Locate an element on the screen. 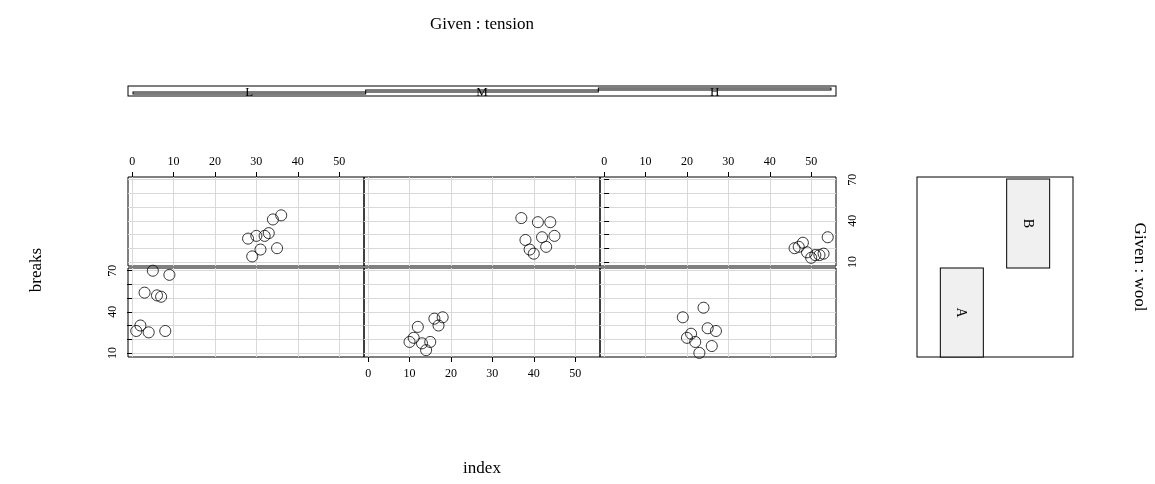 This screenshot has width=1155, height=484. text: B is located at coordinates (1028, 223).